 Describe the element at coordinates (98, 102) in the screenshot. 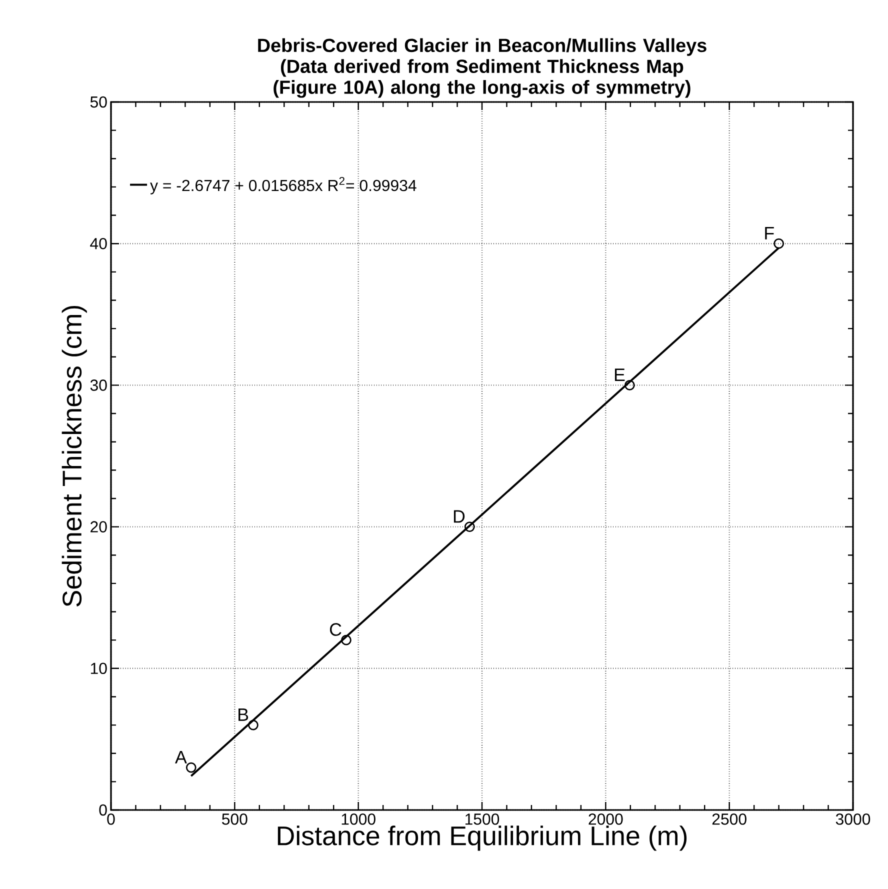

I see `y-tick-label: 50` at that location.